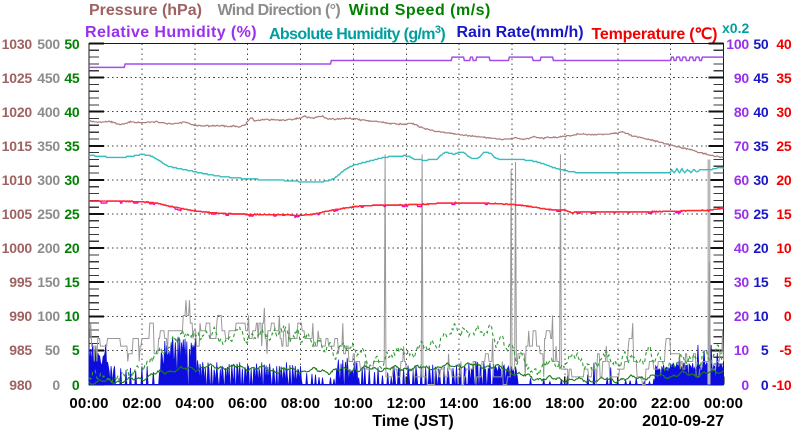  I want to click on right-tick-relative-humidity-10: 10, so click(741, 350).